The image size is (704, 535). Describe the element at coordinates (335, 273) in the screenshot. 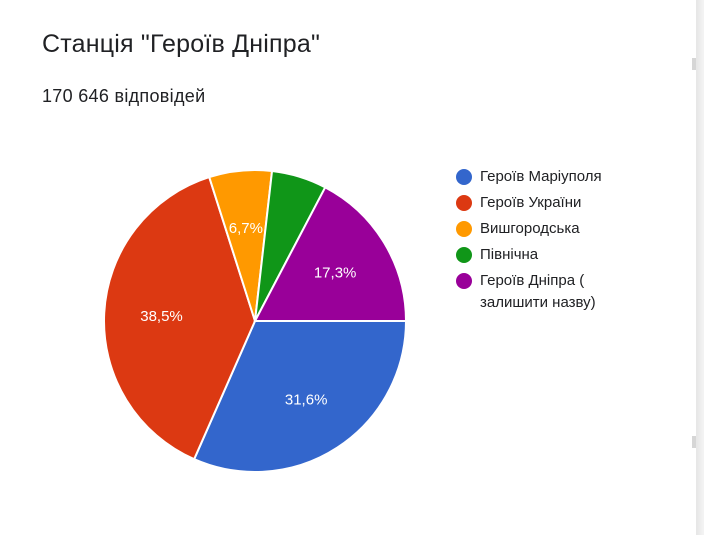

I see `pie-slice-label-5: 17,3%` at that location.